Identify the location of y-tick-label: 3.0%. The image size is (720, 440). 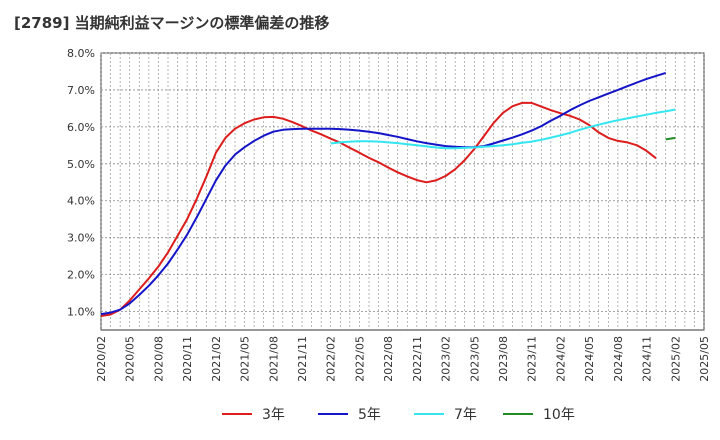
(81, 238).